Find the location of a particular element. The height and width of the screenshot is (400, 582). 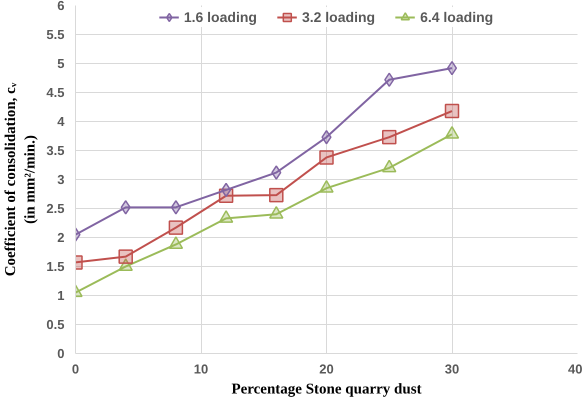

legend-label: 3.2 loading is located at coordinates (339, 17).